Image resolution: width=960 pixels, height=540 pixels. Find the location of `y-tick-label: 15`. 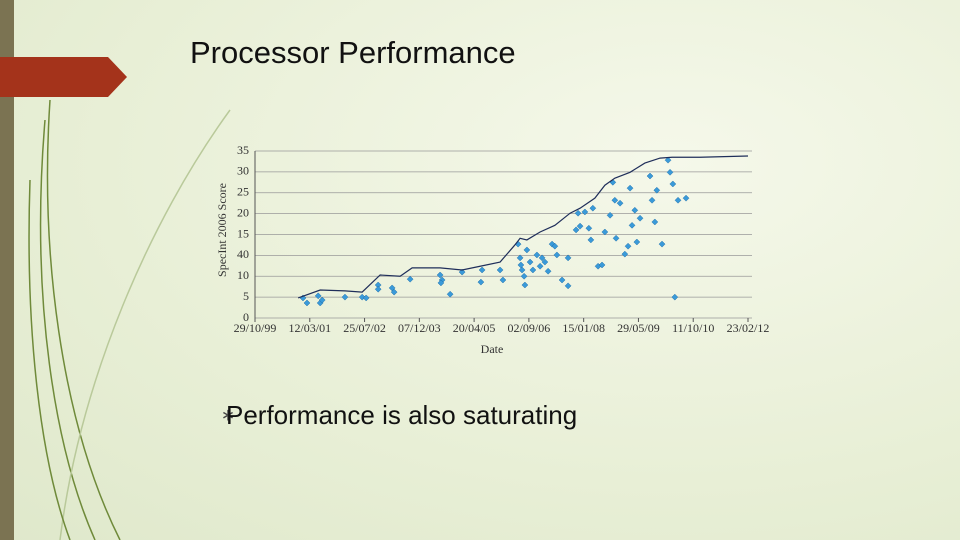

y-tick-label: 15 is located at coordinates (243, 233).